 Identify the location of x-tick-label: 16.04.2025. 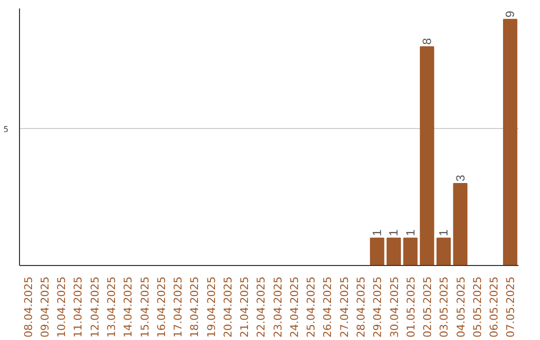
(161, 307).